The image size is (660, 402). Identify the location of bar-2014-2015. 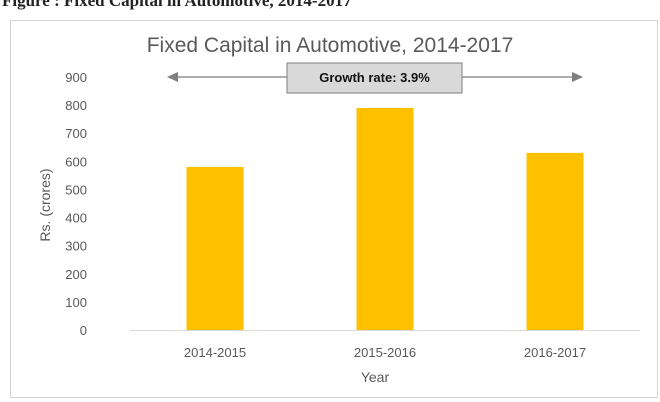
(215, 248).